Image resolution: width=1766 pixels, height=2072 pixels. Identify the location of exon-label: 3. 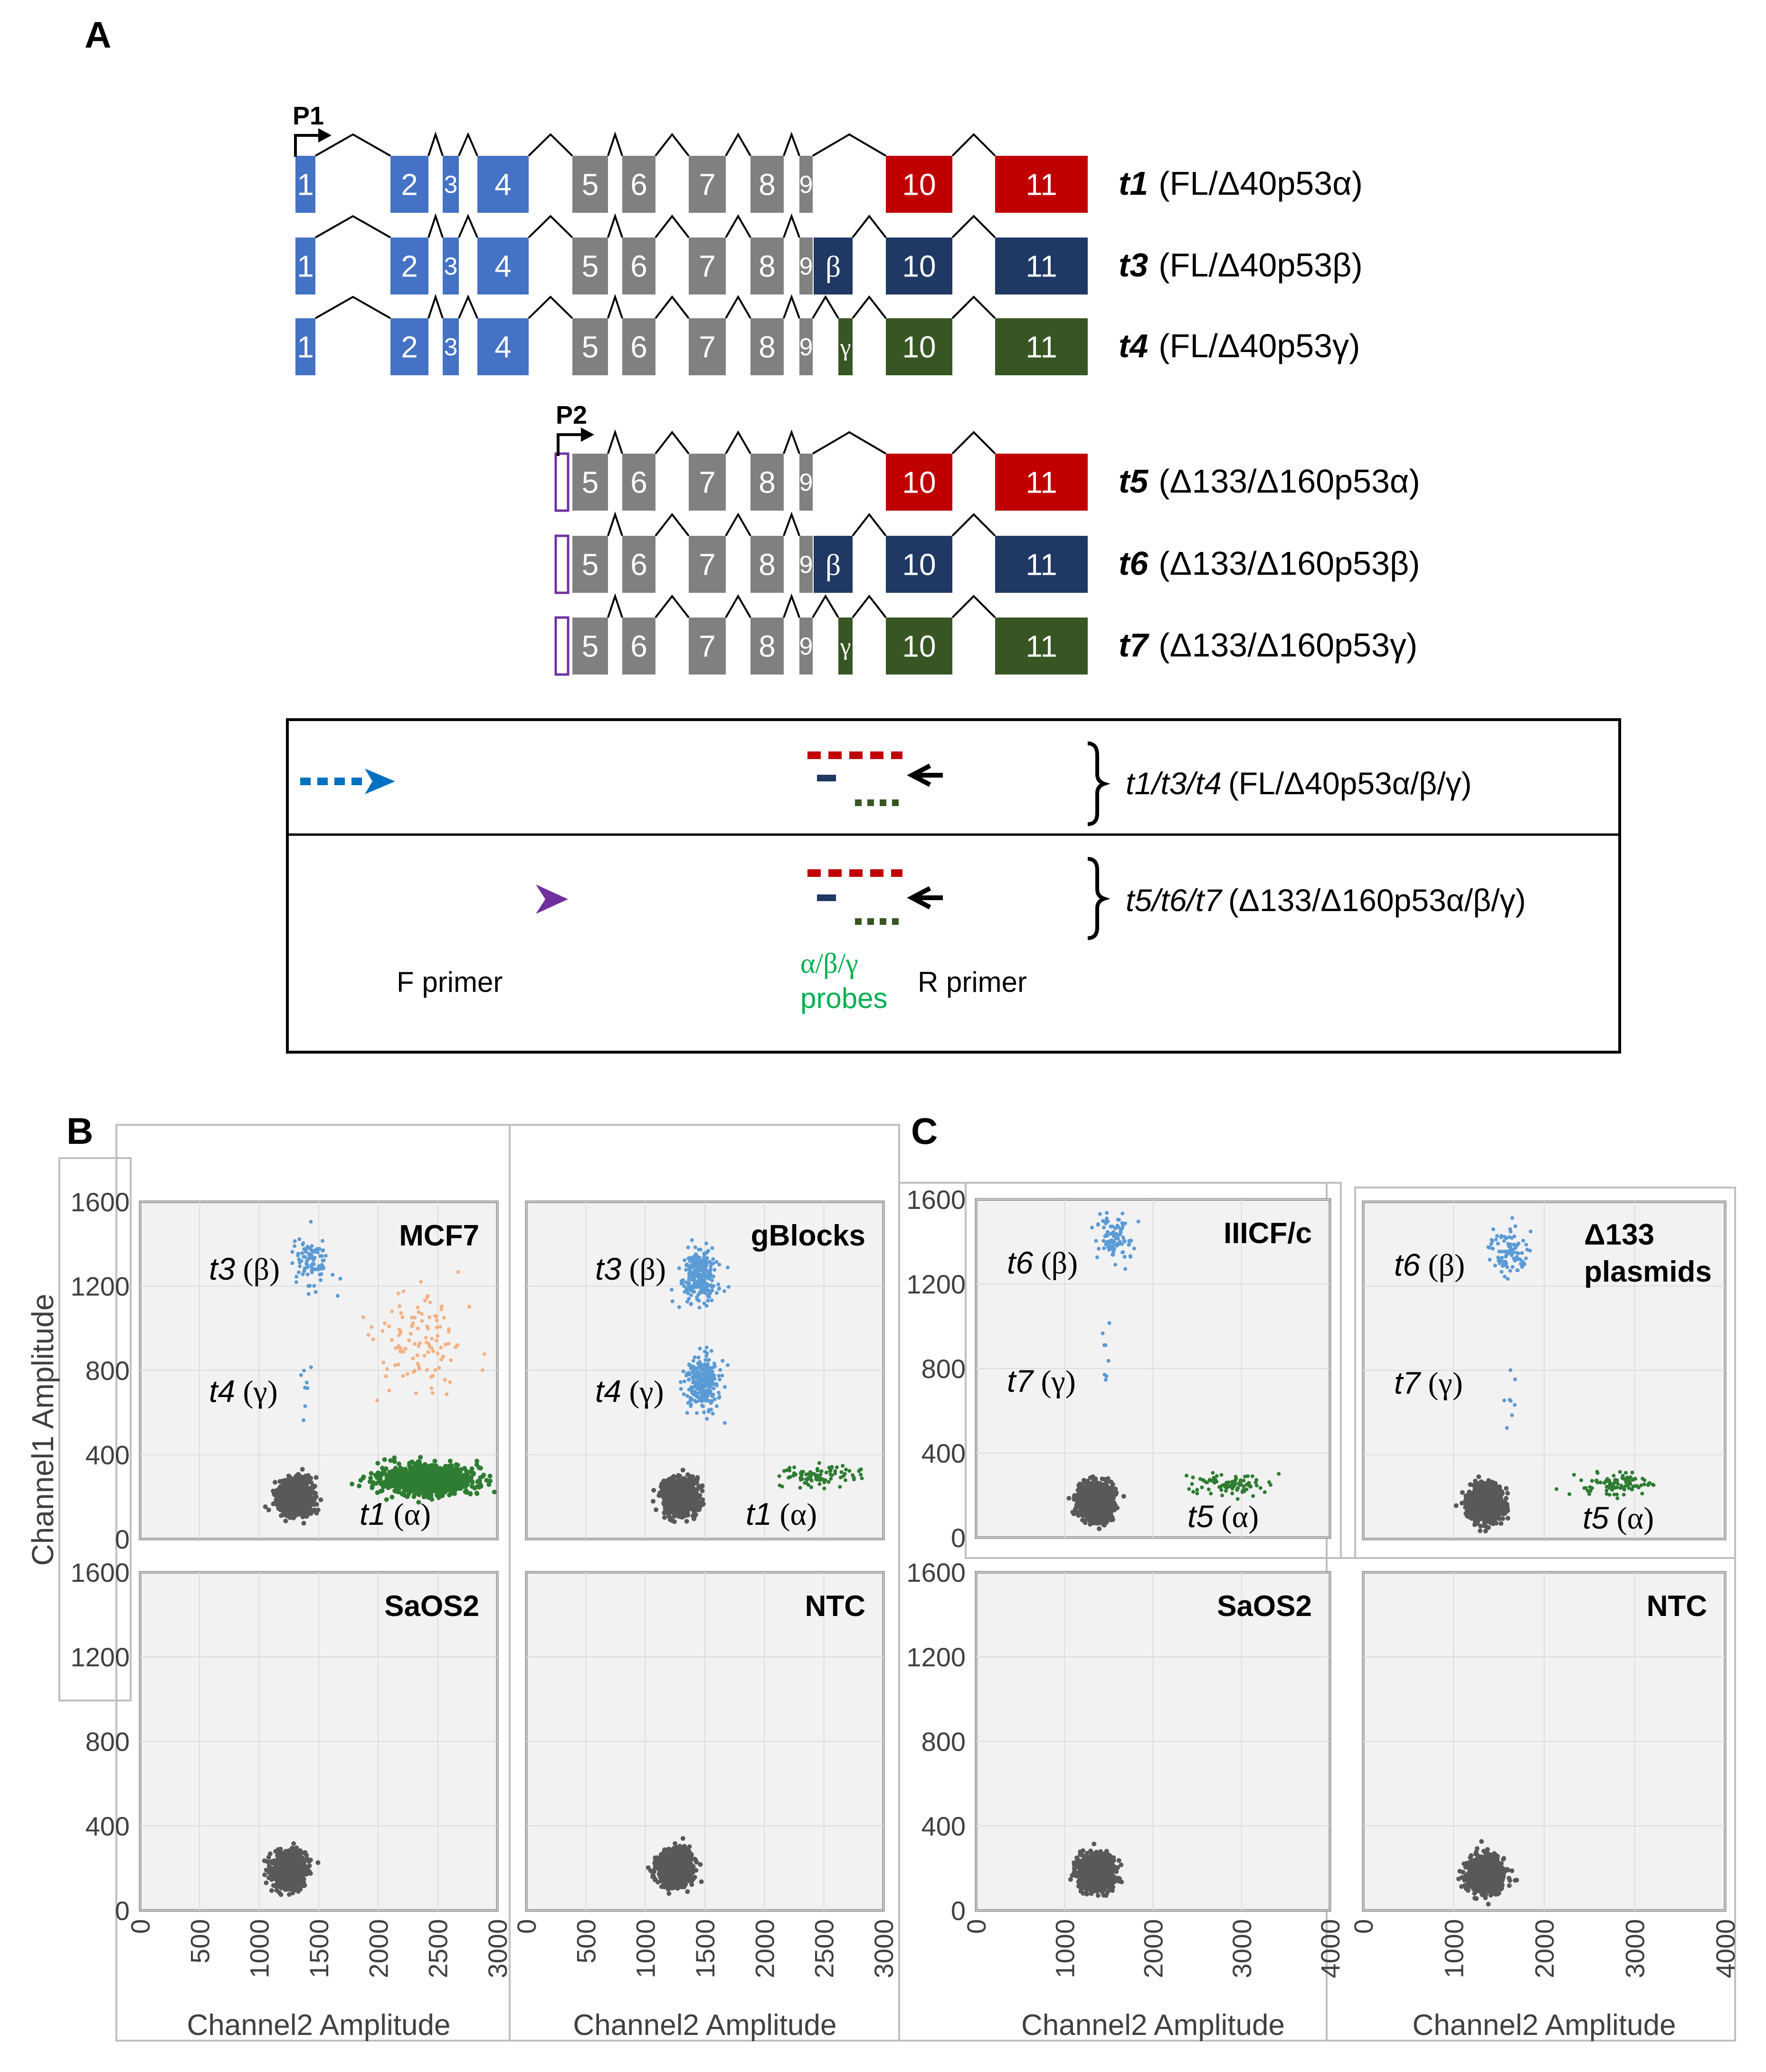
(451, 185).